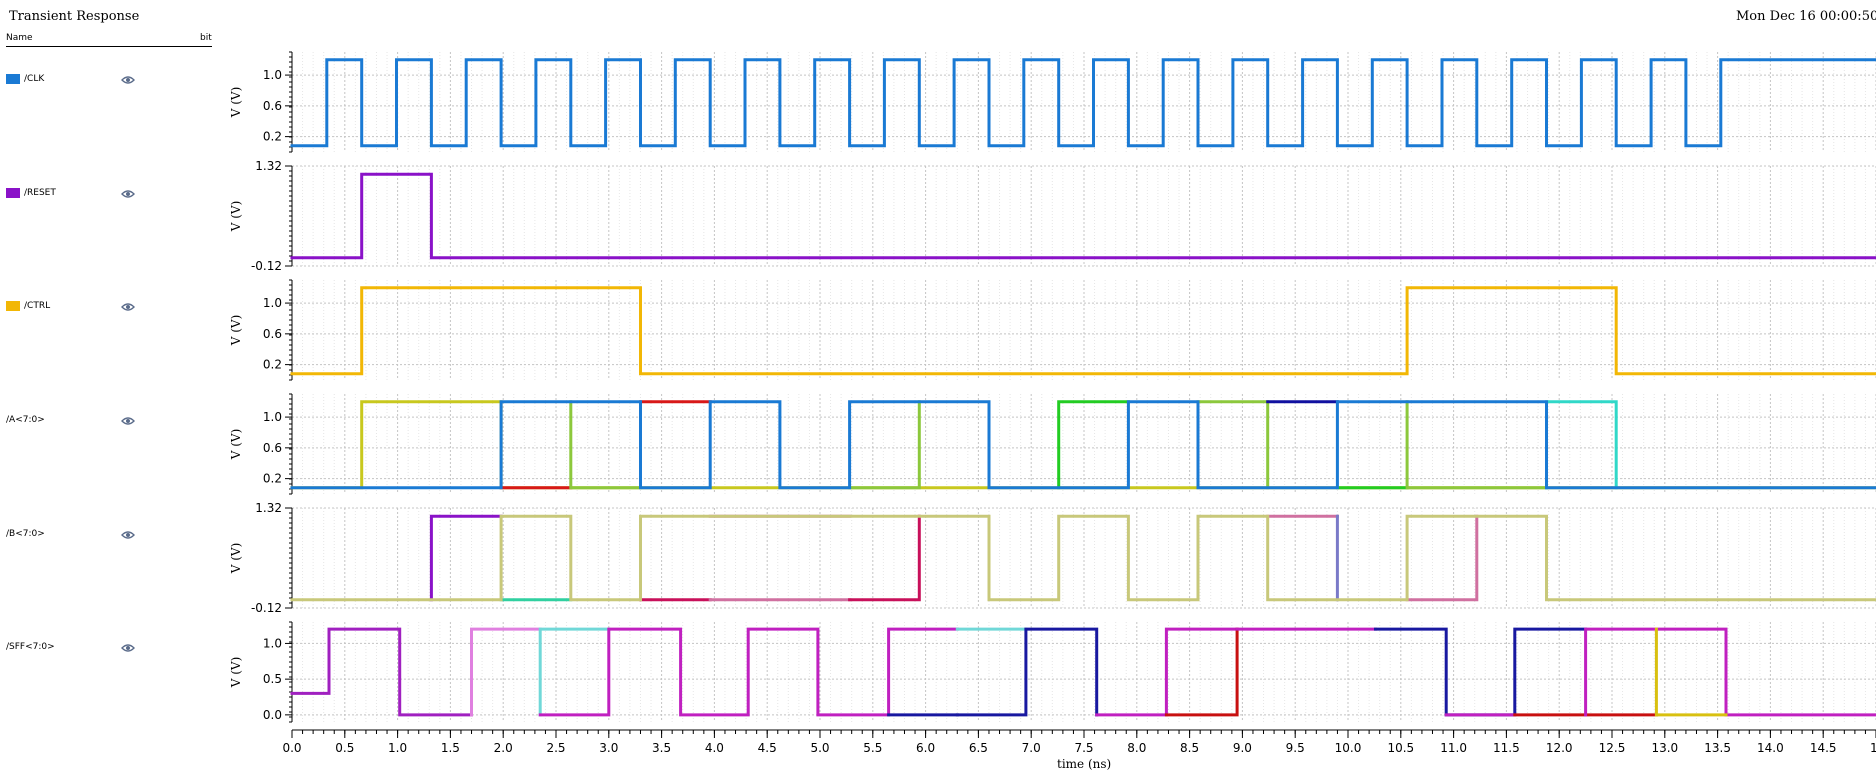 This screenshot has height=779, width=1876. What do you see at coordinates (1242, 748) in the screenshot?
I see `x-tick-label: 9.0` at bounding box center [1242, 748].